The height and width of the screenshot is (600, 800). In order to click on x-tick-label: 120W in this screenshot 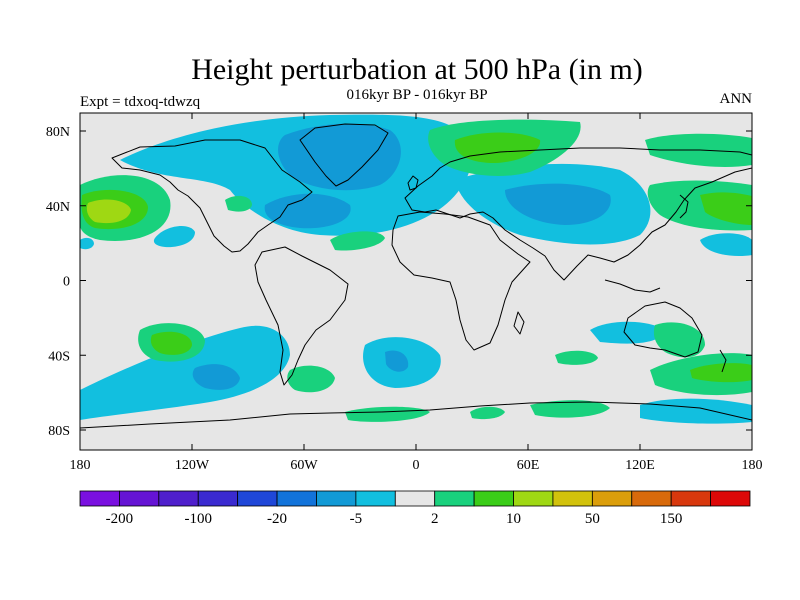, I will do `click(192, 465)`.